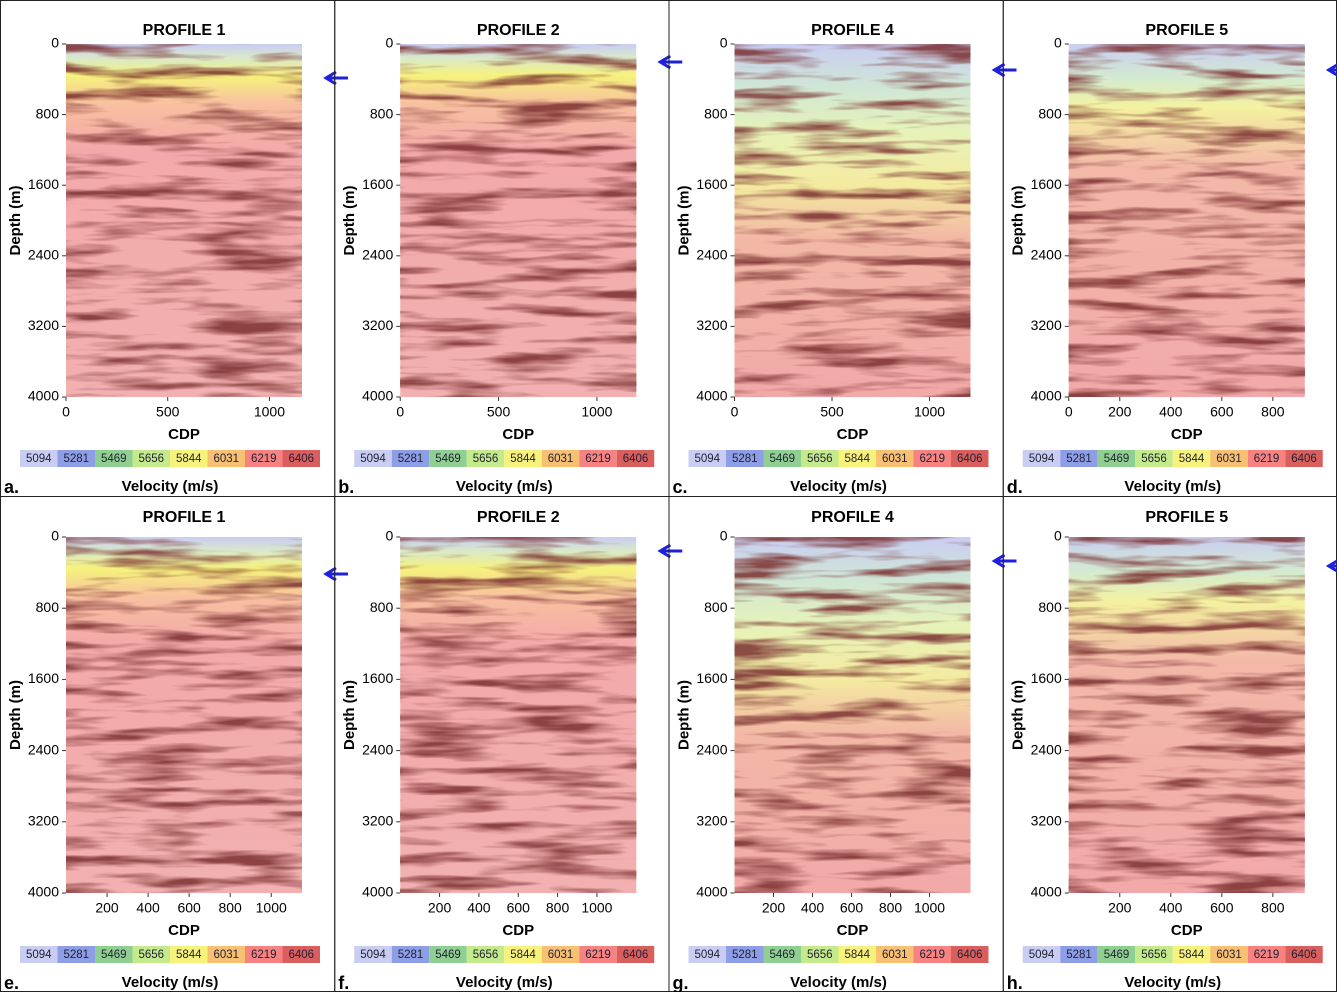 The width and height of the screenshot is (1337, 997). I want to click on panel-title: PROFILE 2, so click(518, 517).